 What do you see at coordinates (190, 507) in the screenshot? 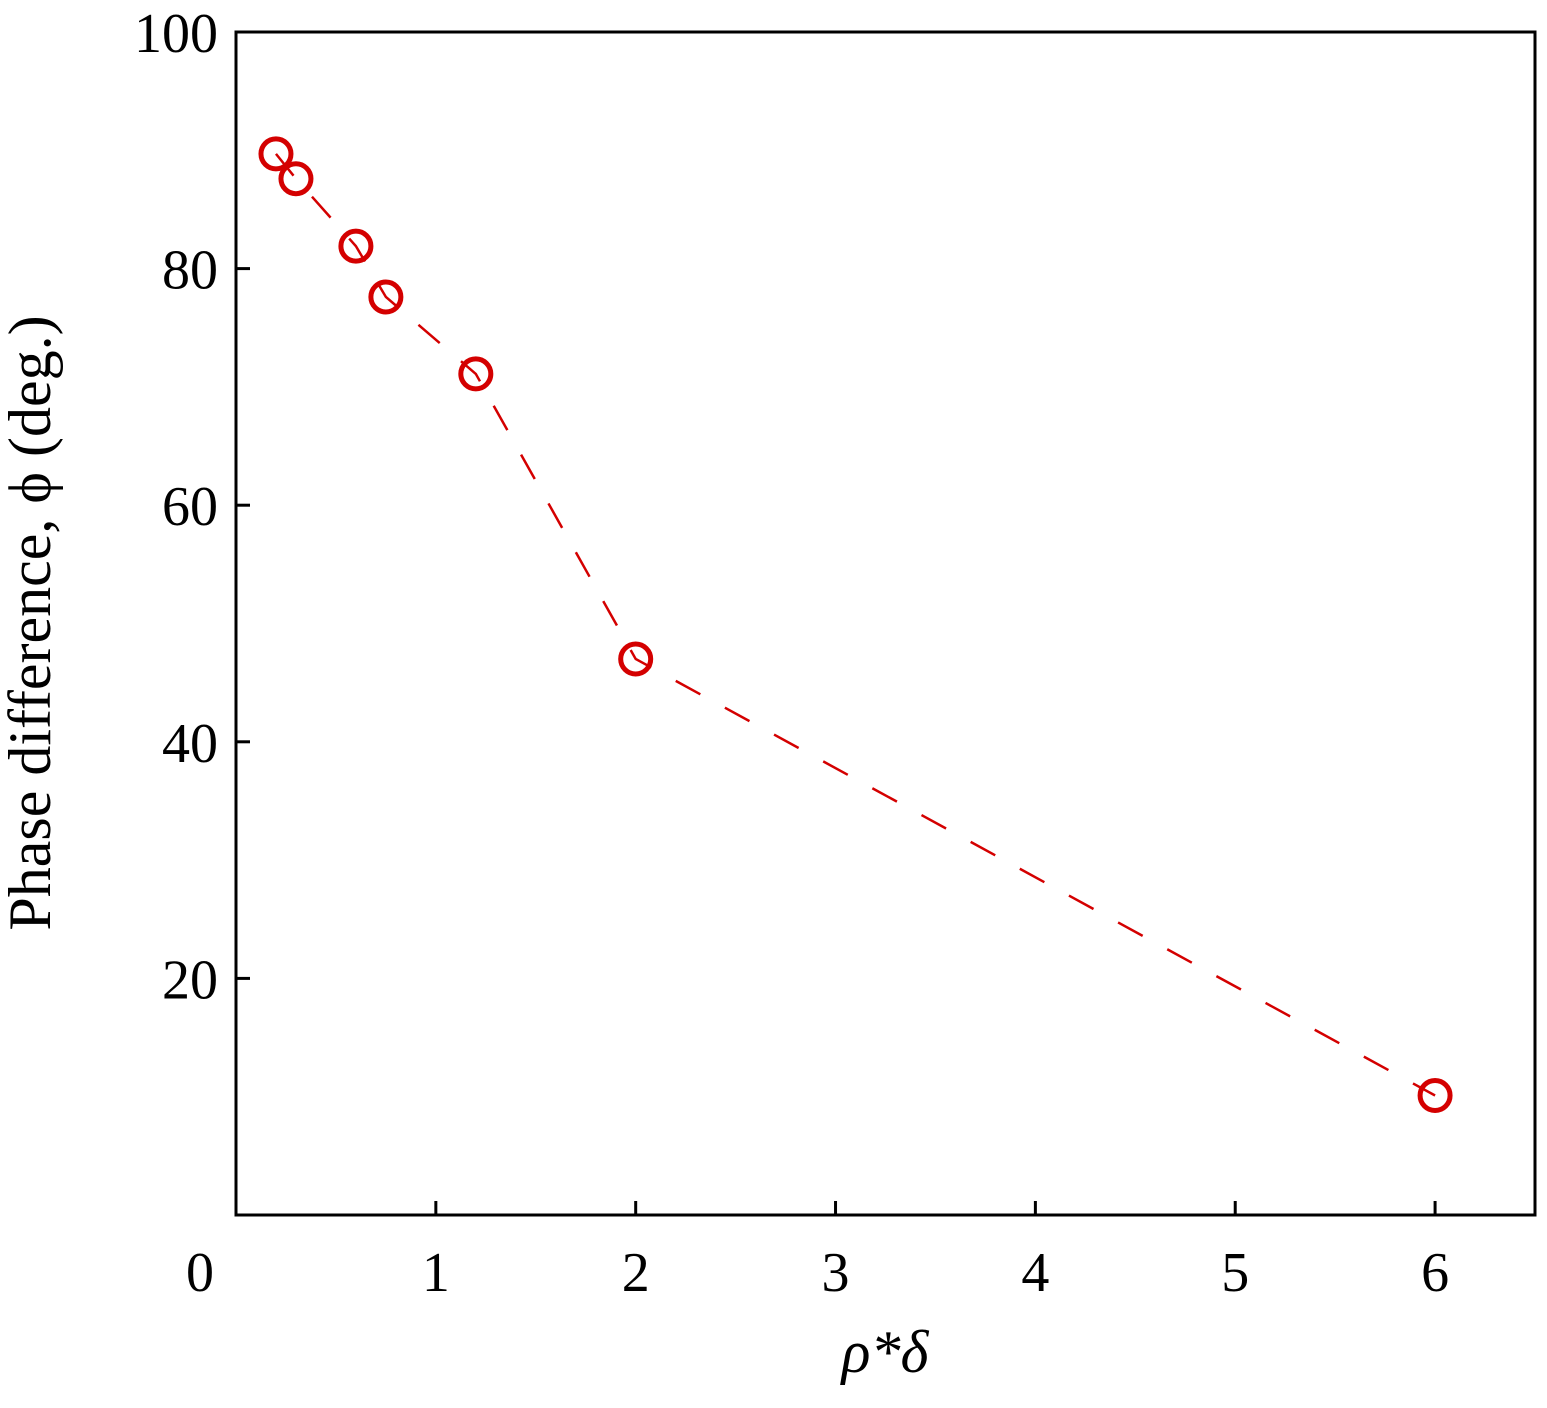
I see `y-tick-label: 60` at bounding box center [190, 507].